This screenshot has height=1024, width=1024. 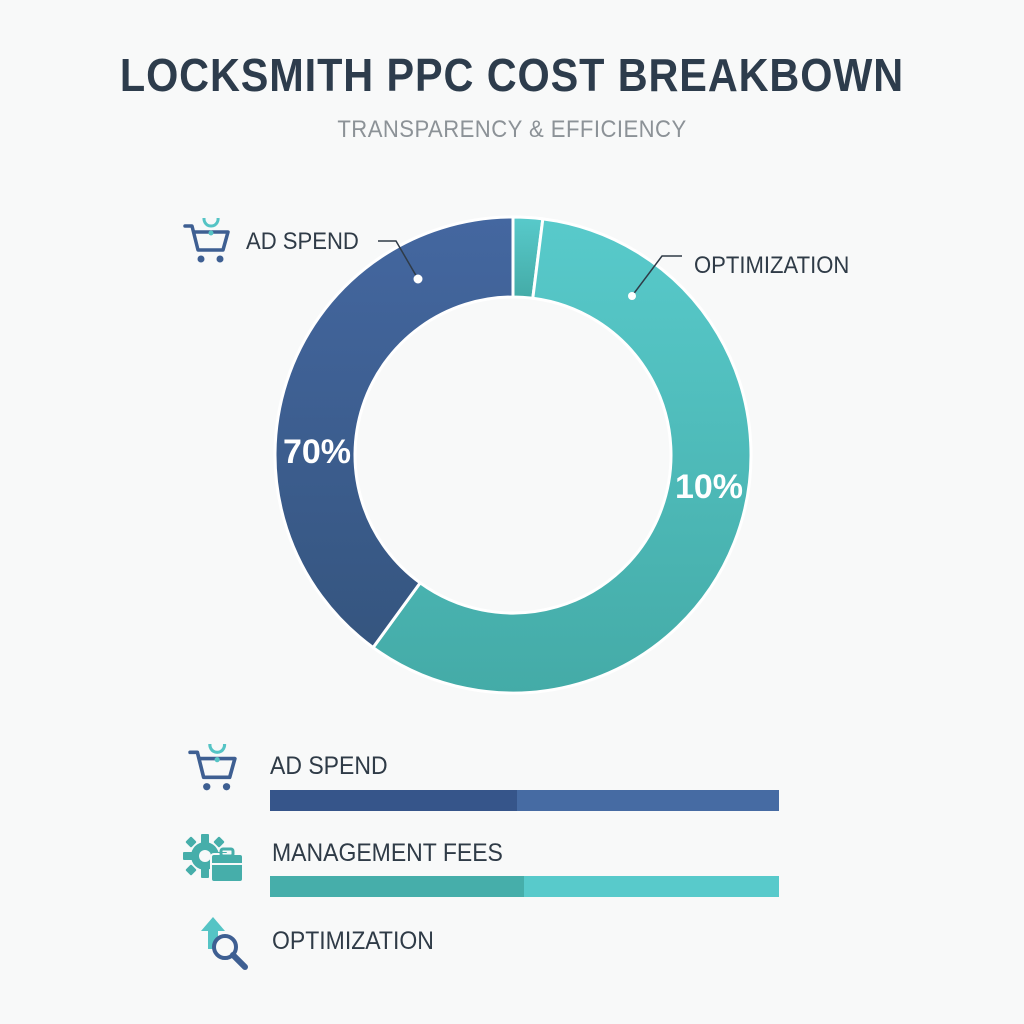 I want to click on legend-label-optimization: OPTIMIZATION, so click(x=353, y=941).